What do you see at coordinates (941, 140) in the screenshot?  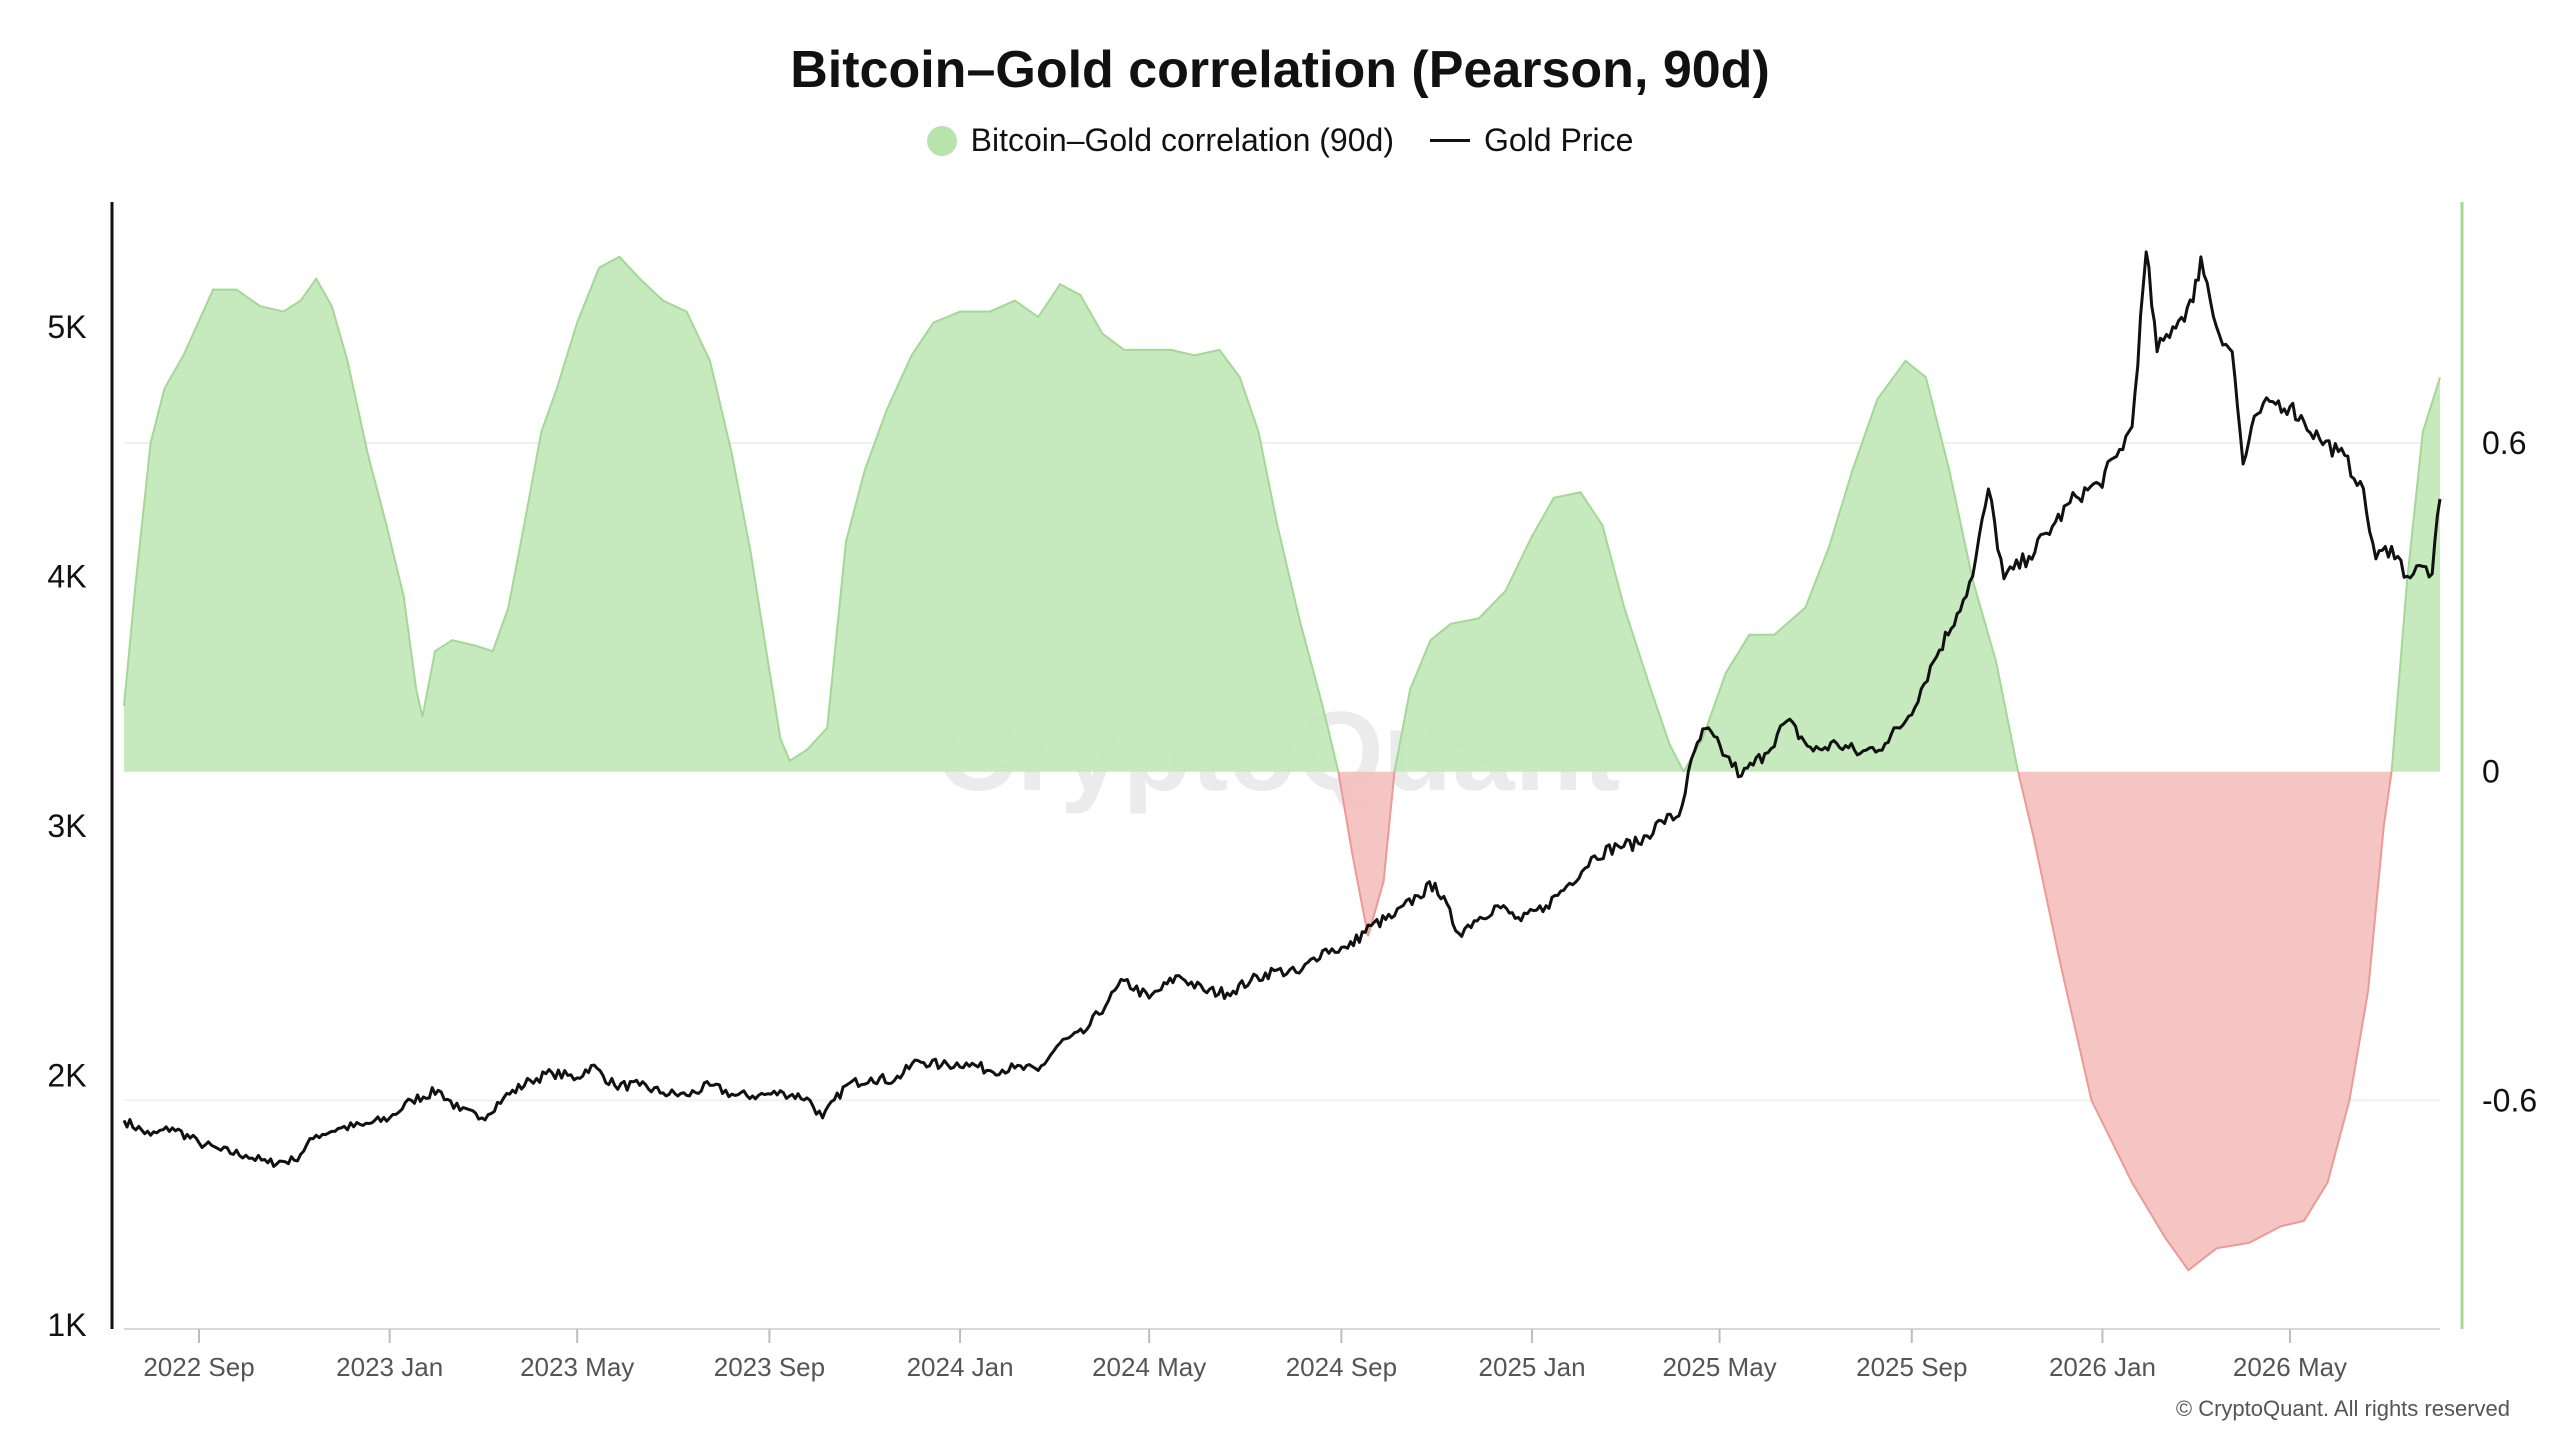 I see `legend-swatch-correlation` at bounding box center [941, 140].